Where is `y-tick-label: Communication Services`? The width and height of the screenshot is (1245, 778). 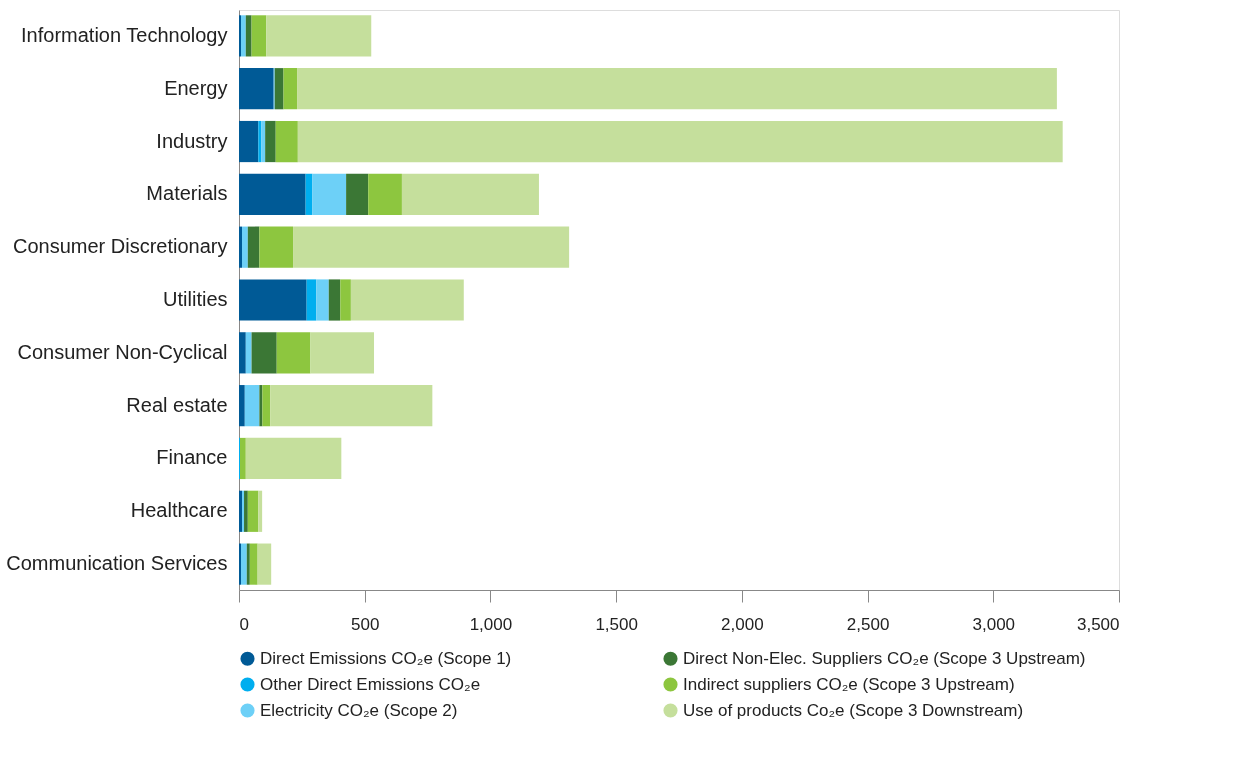
y-tick-label: Communication Services is located at coordinates (117, 563).